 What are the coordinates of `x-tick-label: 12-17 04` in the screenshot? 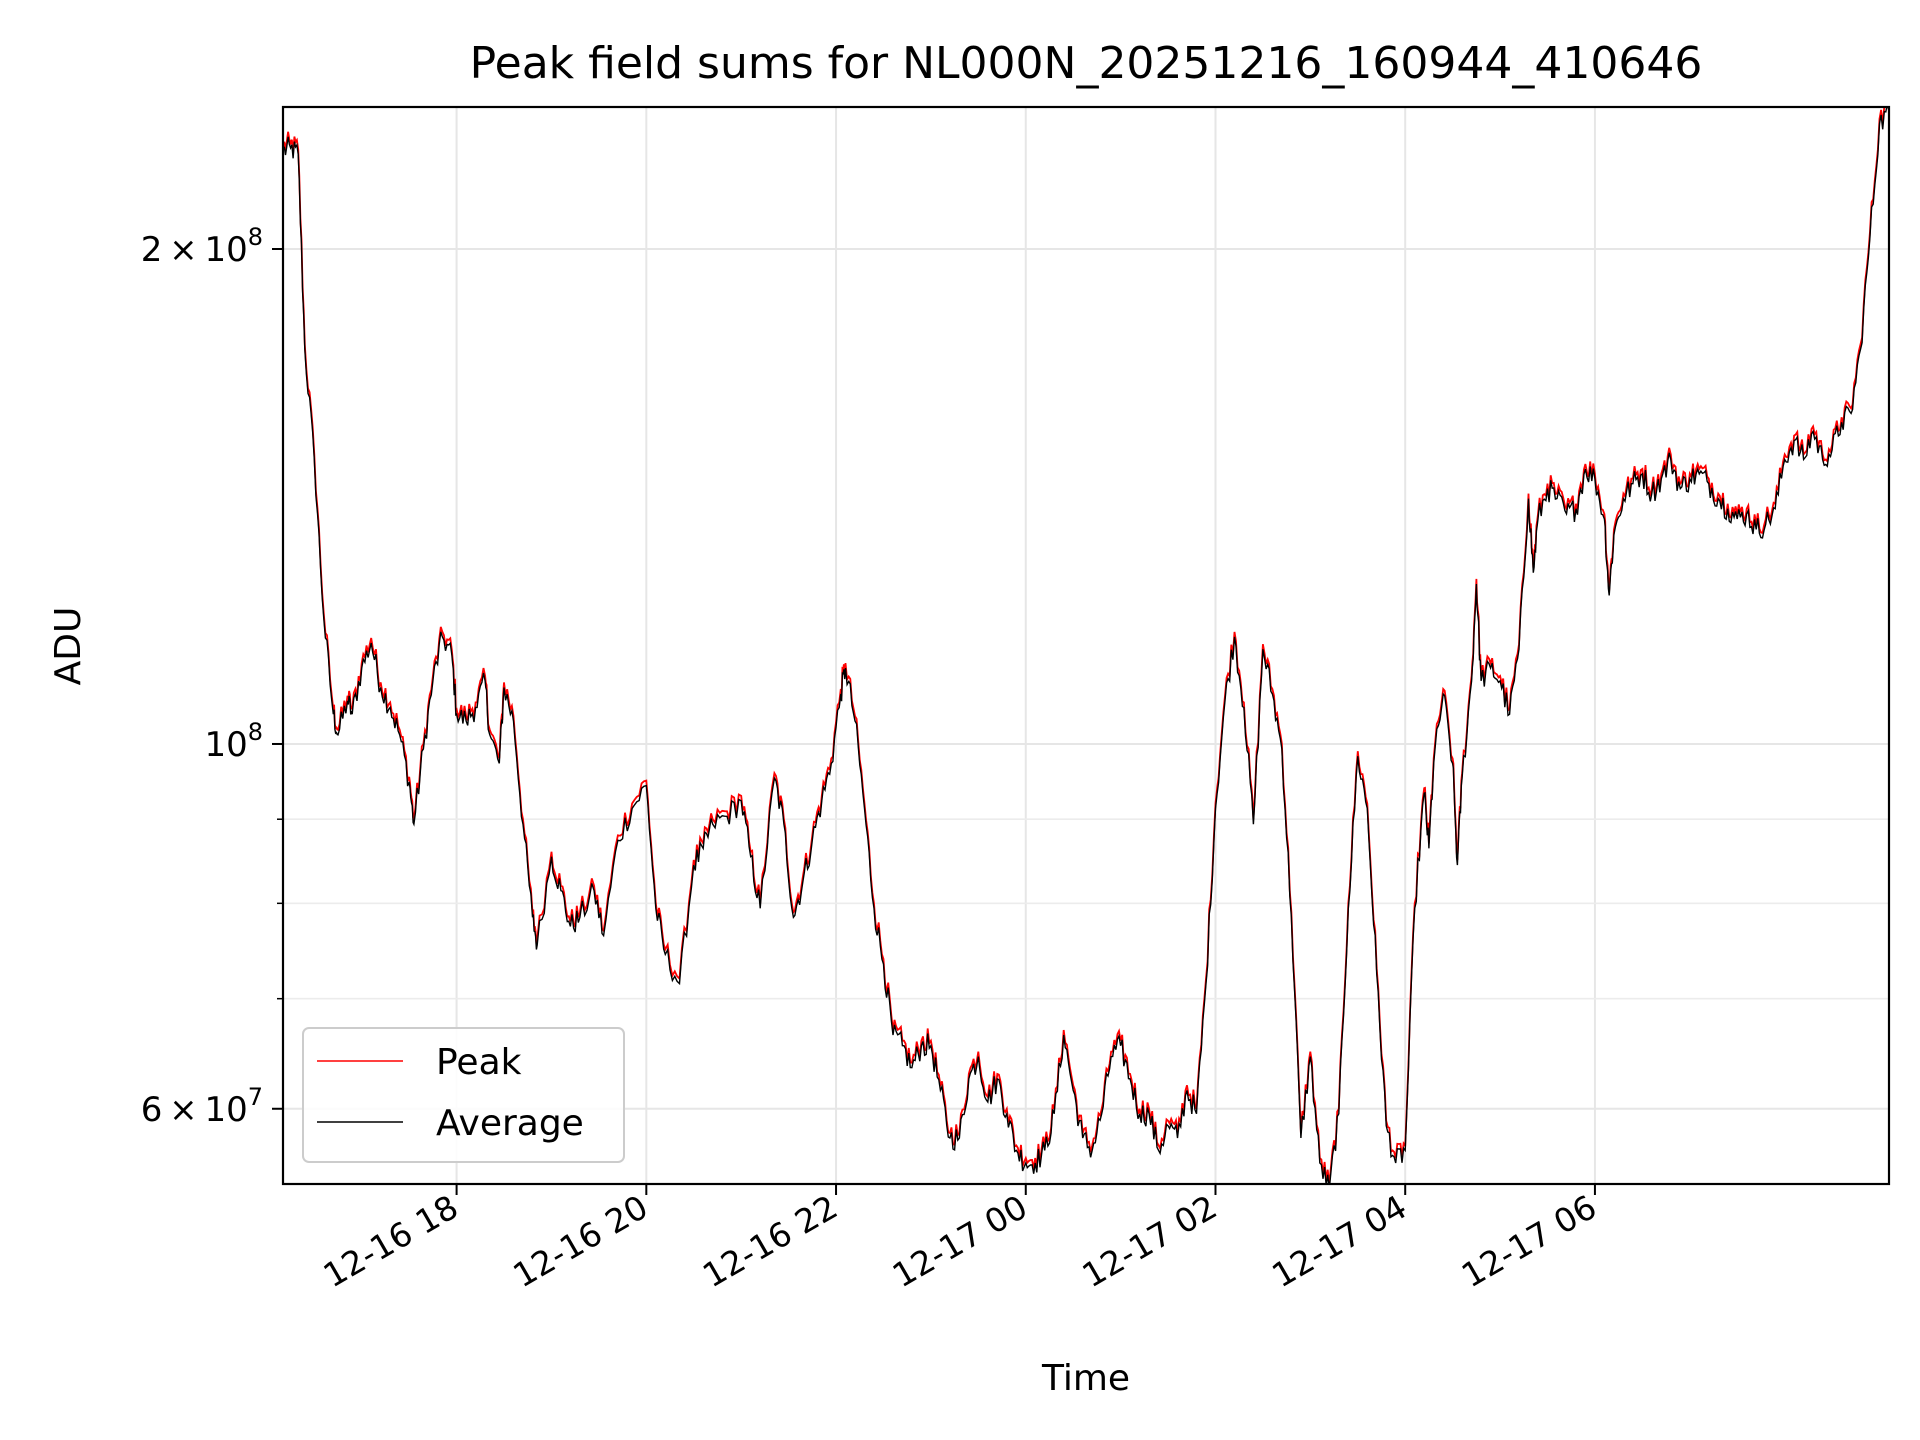 It's located at (1339, 1241).